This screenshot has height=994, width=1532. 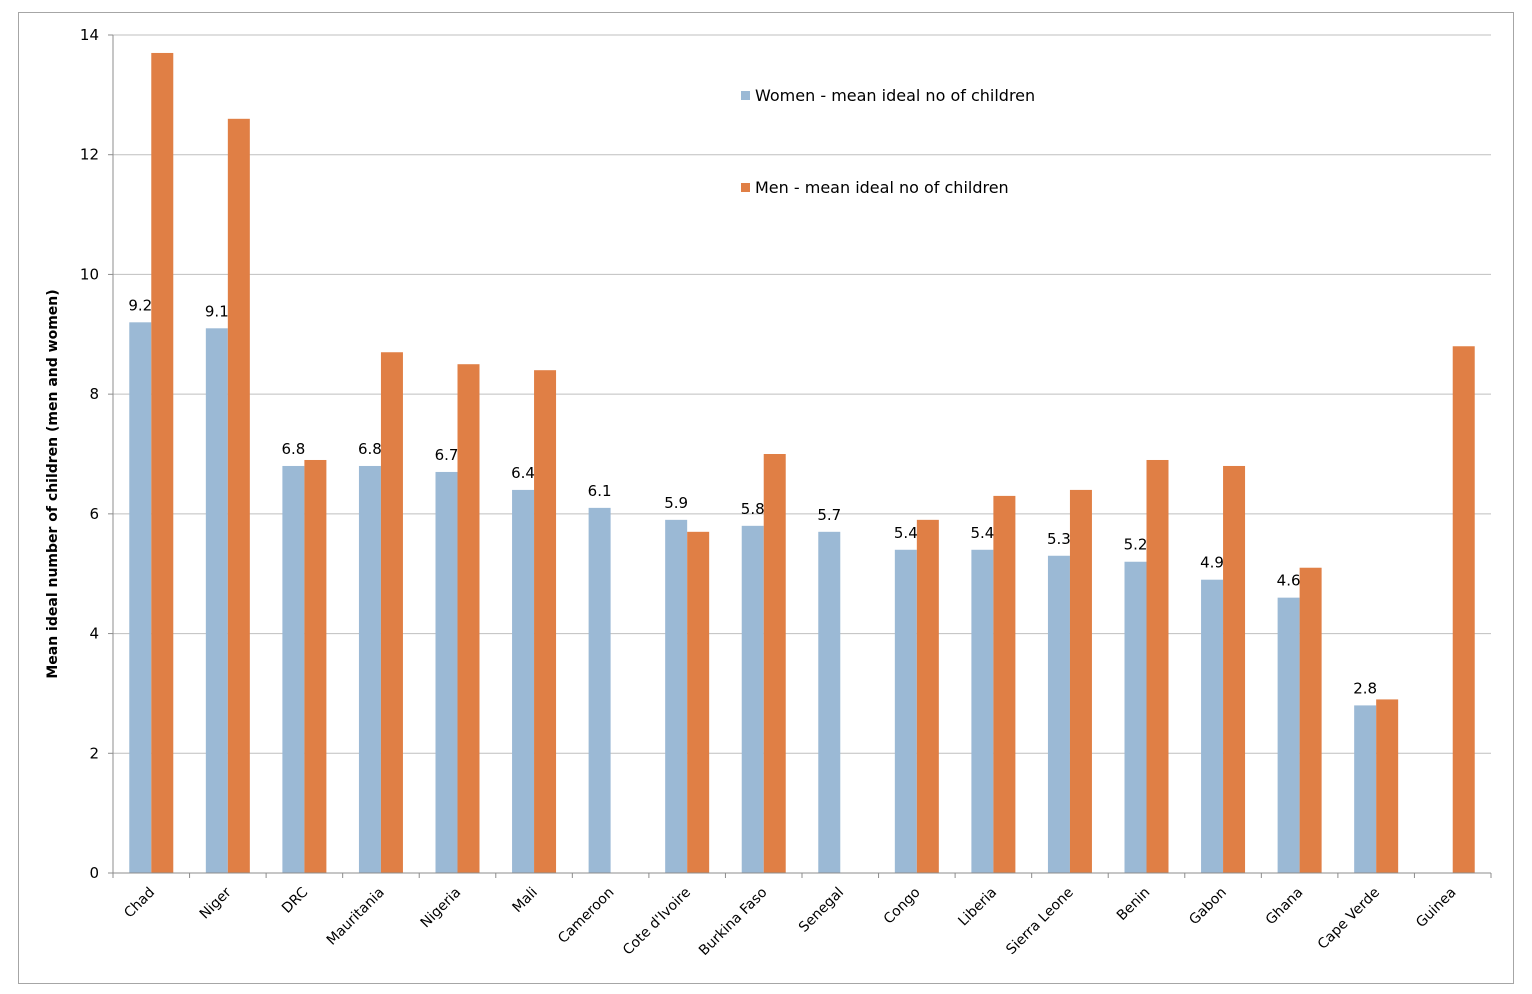 What do you see at coordinates (821, 910) in the screenshot?
I see `x-tick-label: Senegal` at bounding box center [821, 910].